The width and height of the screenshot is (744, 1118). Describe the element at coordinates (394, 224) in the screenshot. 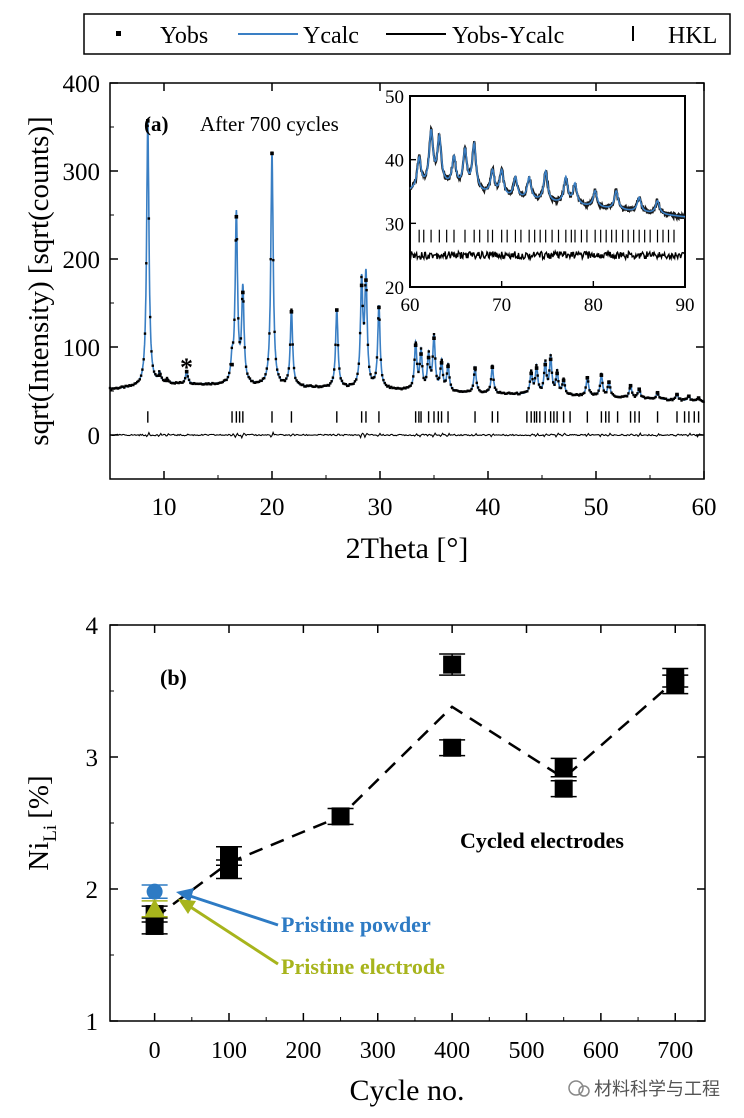

I see `inset-y-tick-label: 30` at that location.